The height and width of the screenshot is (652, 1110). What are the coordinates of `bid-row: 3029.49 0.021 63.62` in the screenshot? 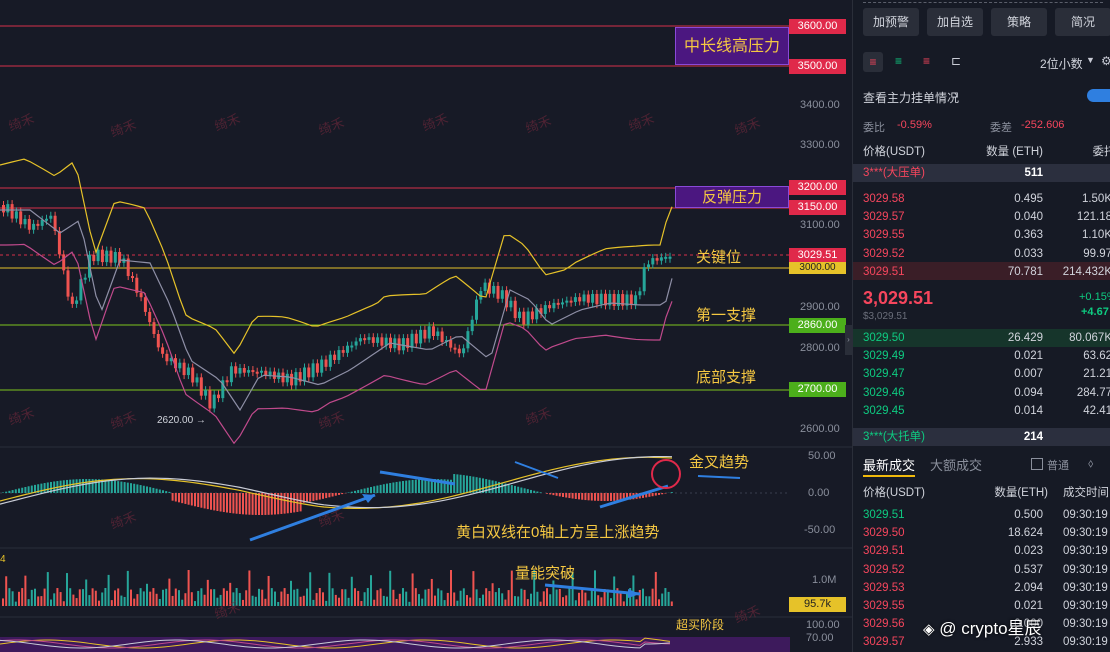 It's located at (986, 356).